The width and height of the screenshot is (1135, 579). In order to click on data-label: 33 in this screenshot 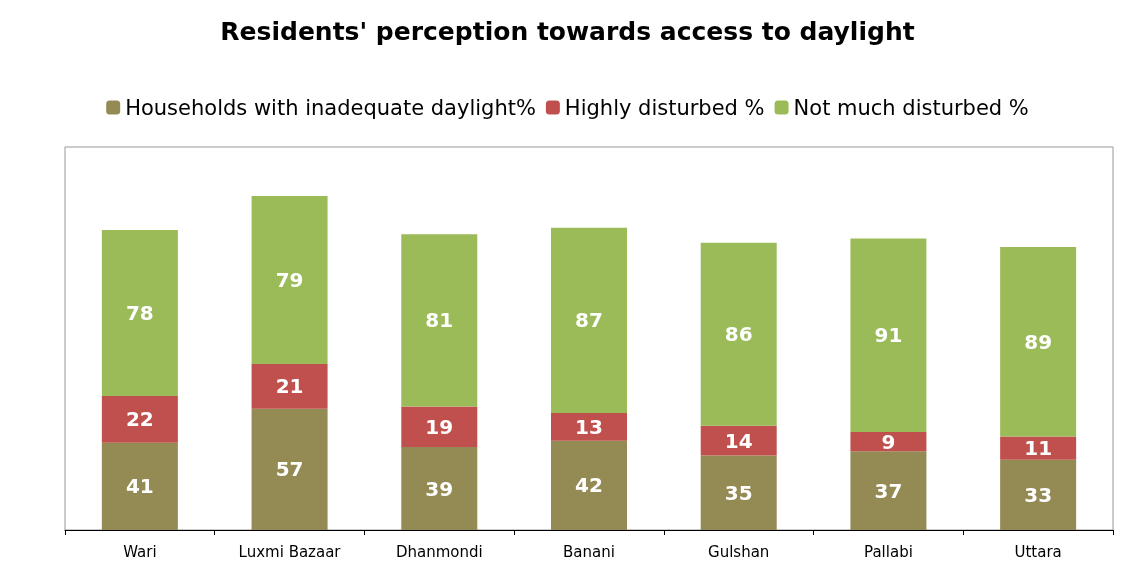, I will do `click(1038, 494)`.